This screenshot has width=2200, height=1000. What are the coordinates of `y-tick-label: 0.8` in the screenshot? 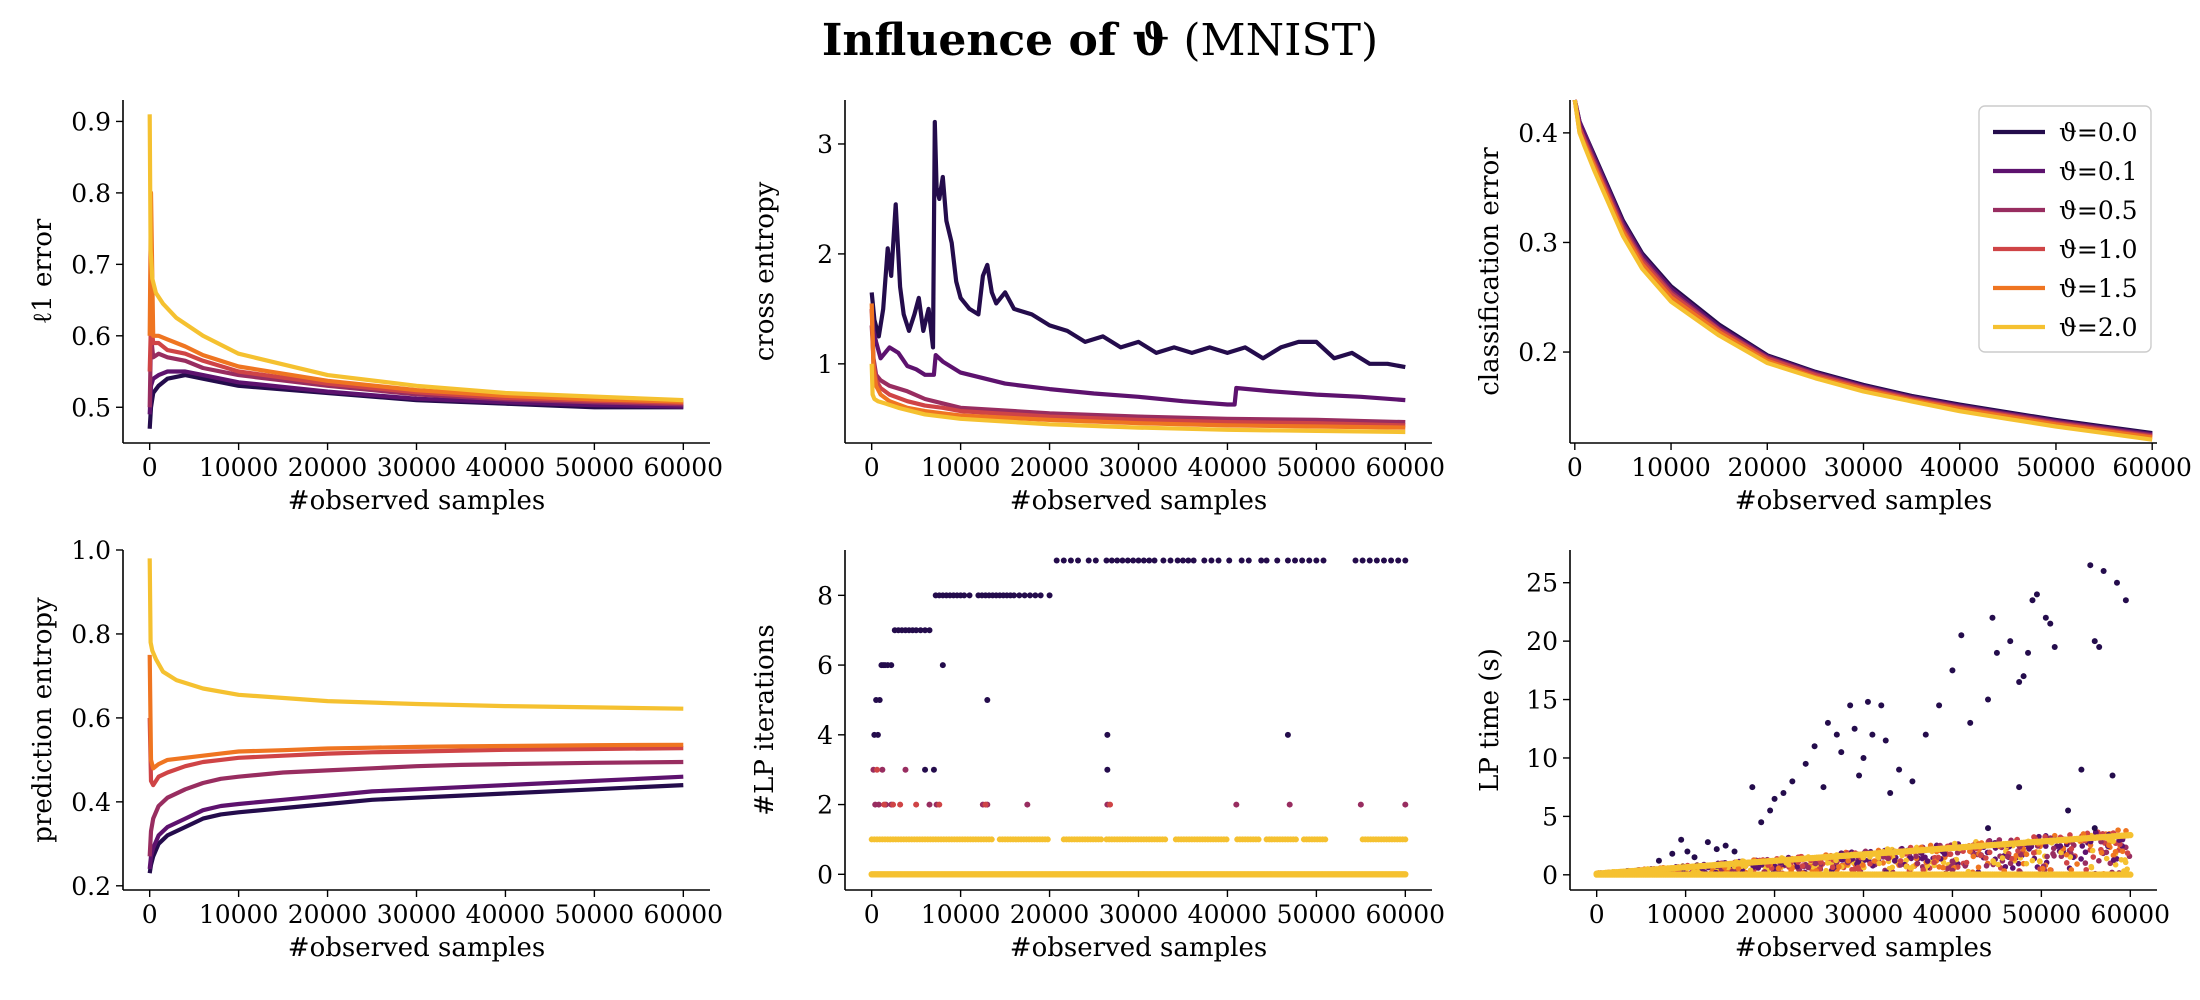 It's located at (91, 193).